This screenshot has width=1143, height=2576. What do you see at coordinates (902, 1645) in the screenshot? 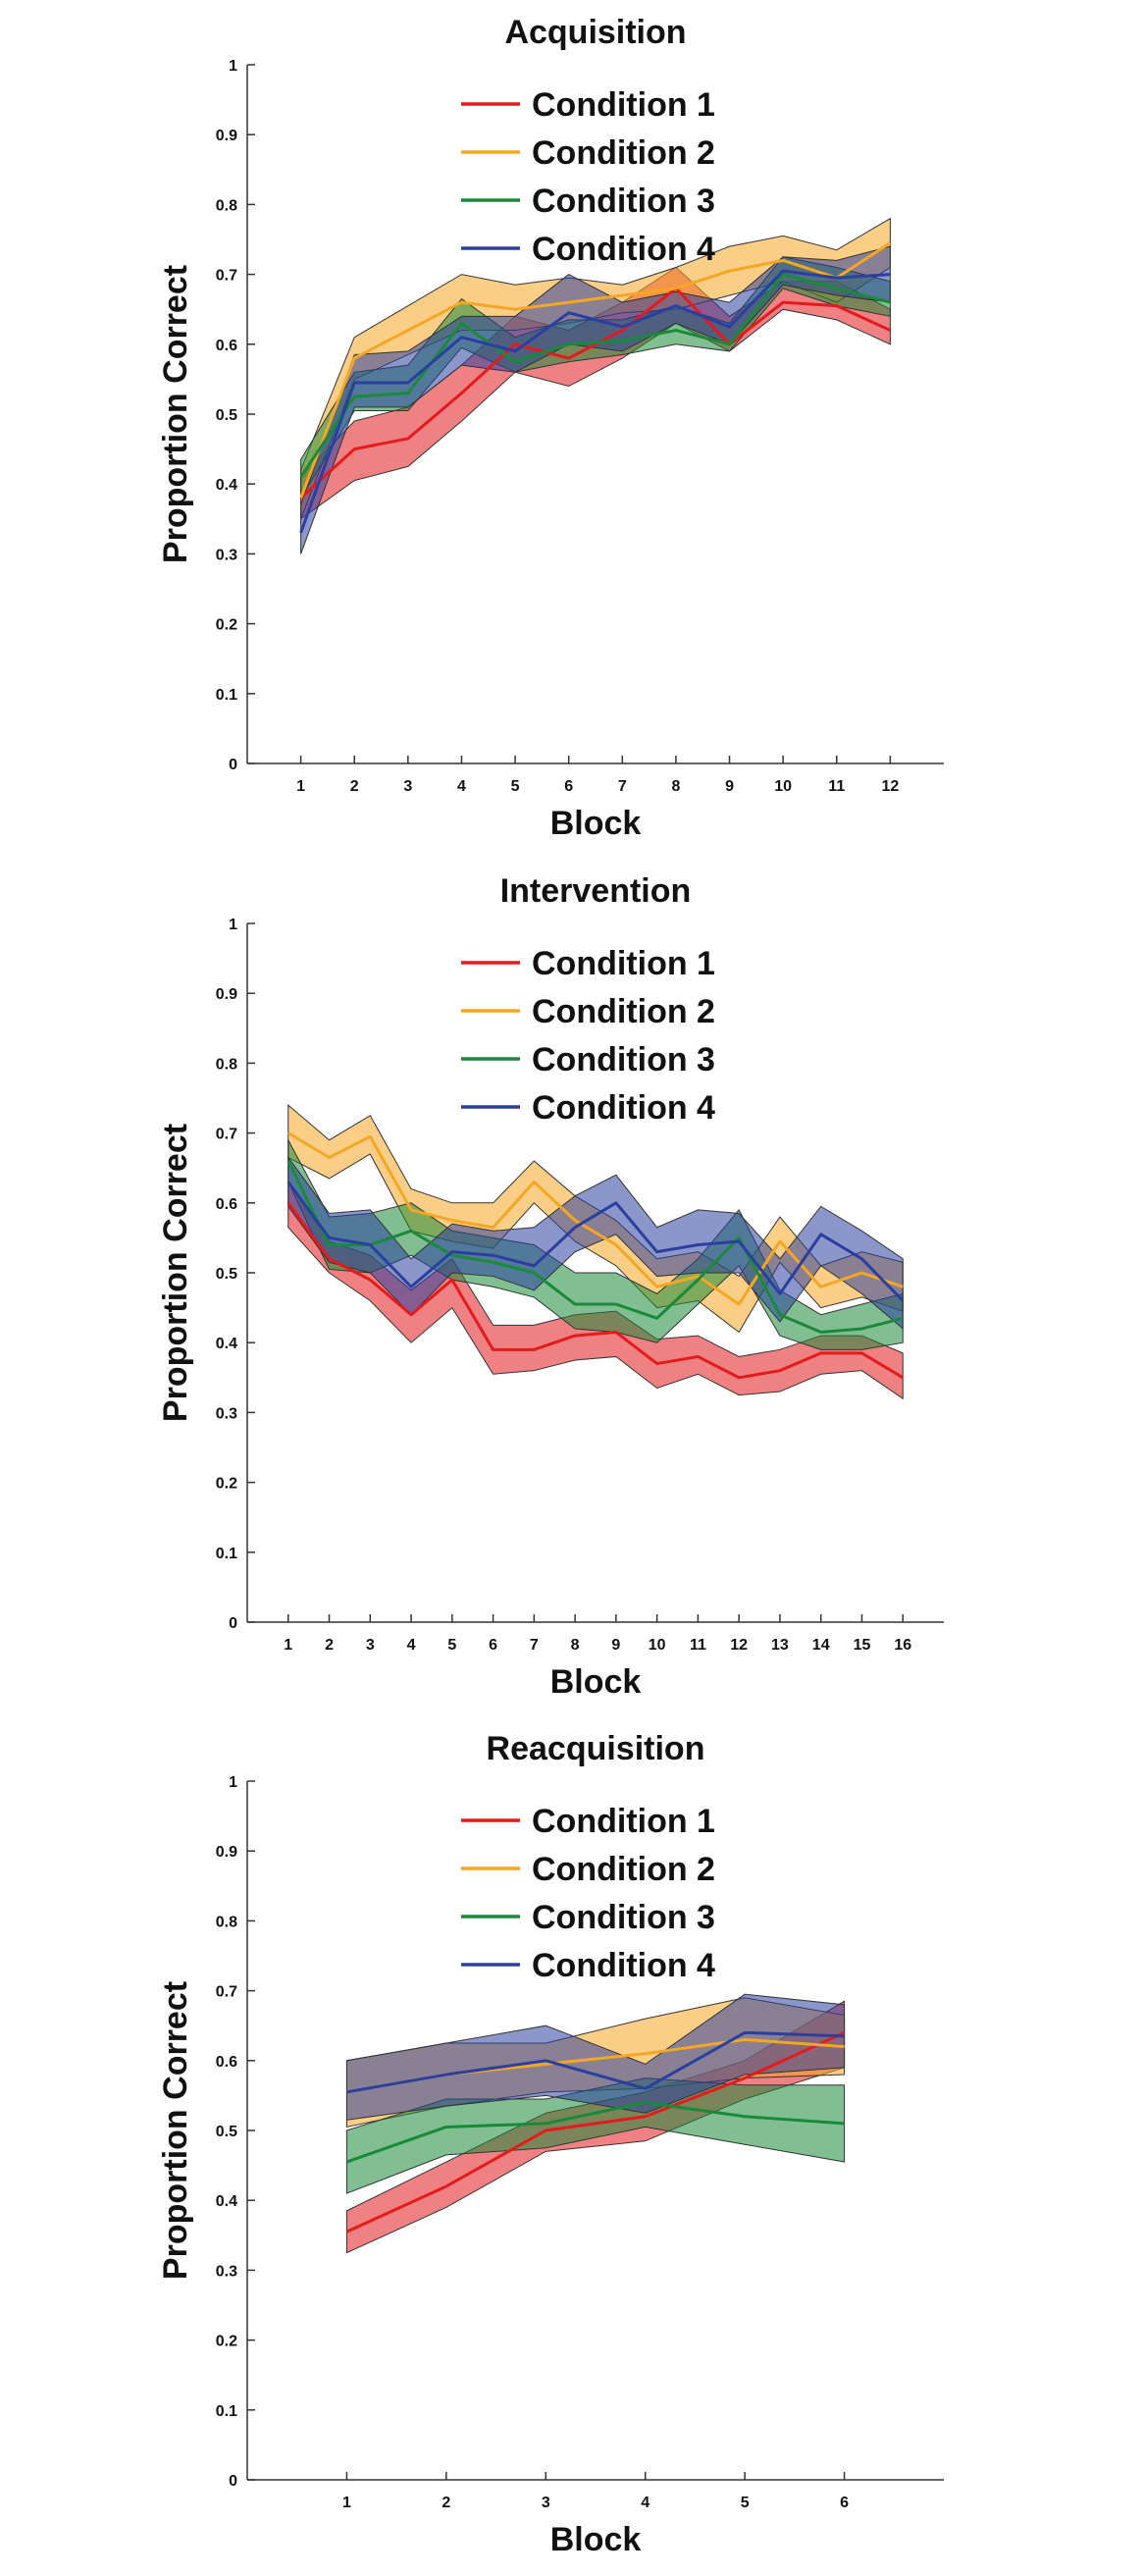
I see `x-tick-label: 16` at bounding box center [902, 1645].